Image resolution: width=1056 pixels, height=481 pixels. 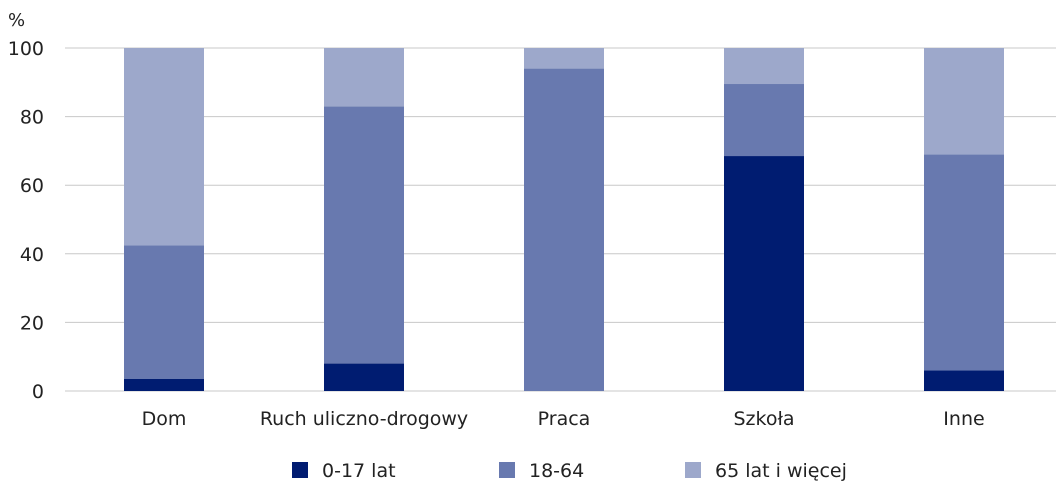 I want to click on x-category-label: Inne, so click(x=963, y=419).